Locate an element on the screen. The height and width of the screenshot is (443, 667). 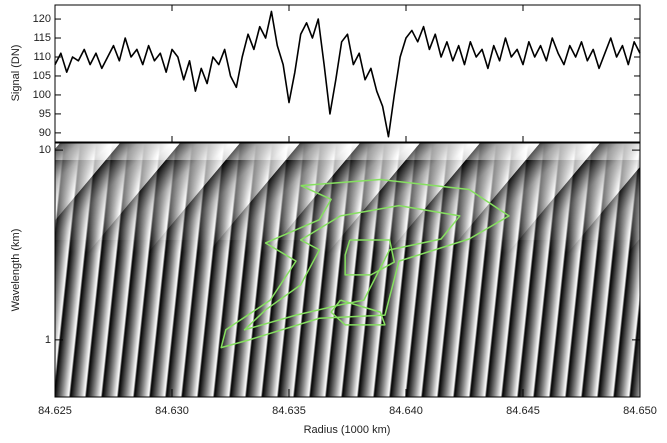
y-tick-label: 110 is located at coordinates (42, 57).